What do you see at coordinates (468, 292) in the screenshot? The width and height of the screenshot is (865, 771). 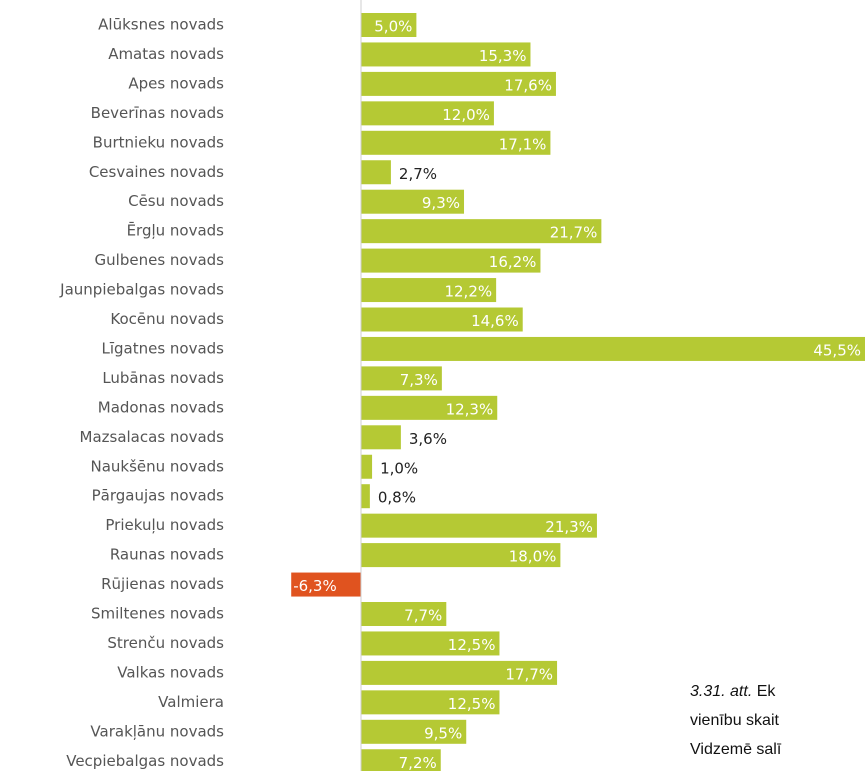 I see `data-label: 12,2%` at bounding box center [468, 292].